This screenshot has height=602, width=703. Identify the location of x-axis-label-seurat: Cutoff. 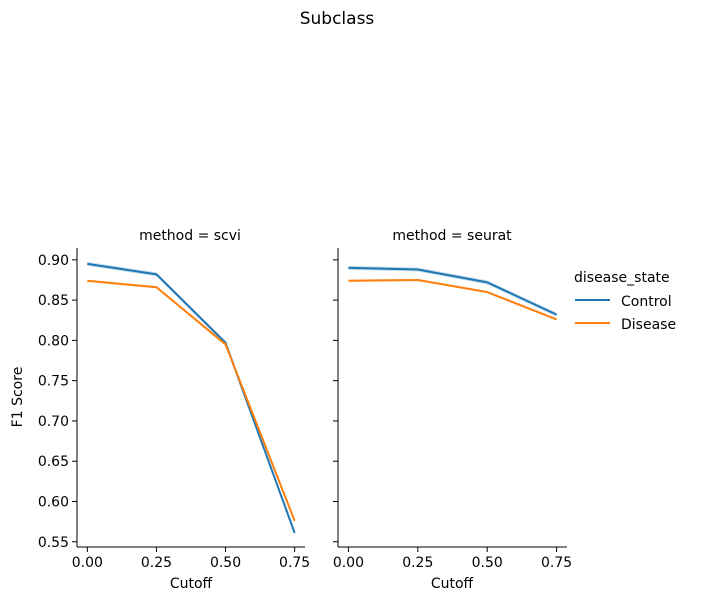
(452, 584).